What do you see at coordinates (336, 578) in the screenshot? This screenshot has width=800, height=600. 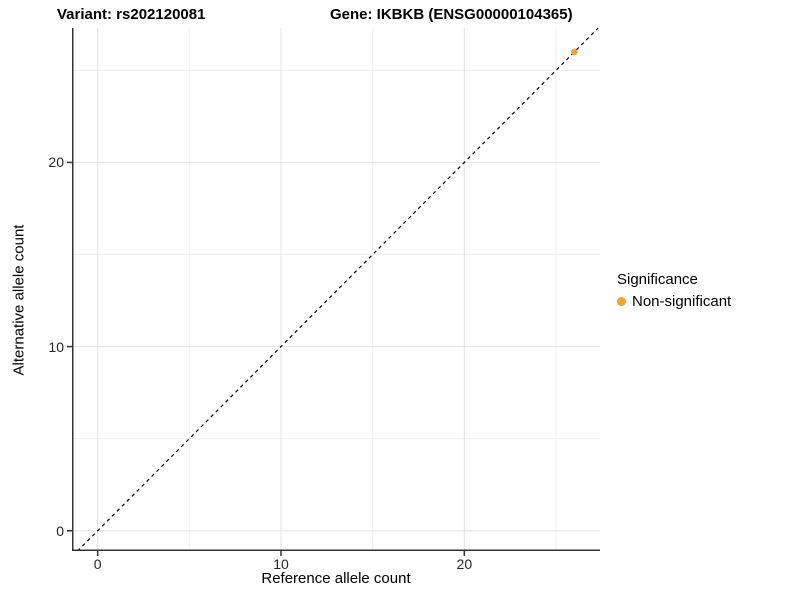 I see `x-axis-title: Reference allele count` at bounding box center [336, 578].